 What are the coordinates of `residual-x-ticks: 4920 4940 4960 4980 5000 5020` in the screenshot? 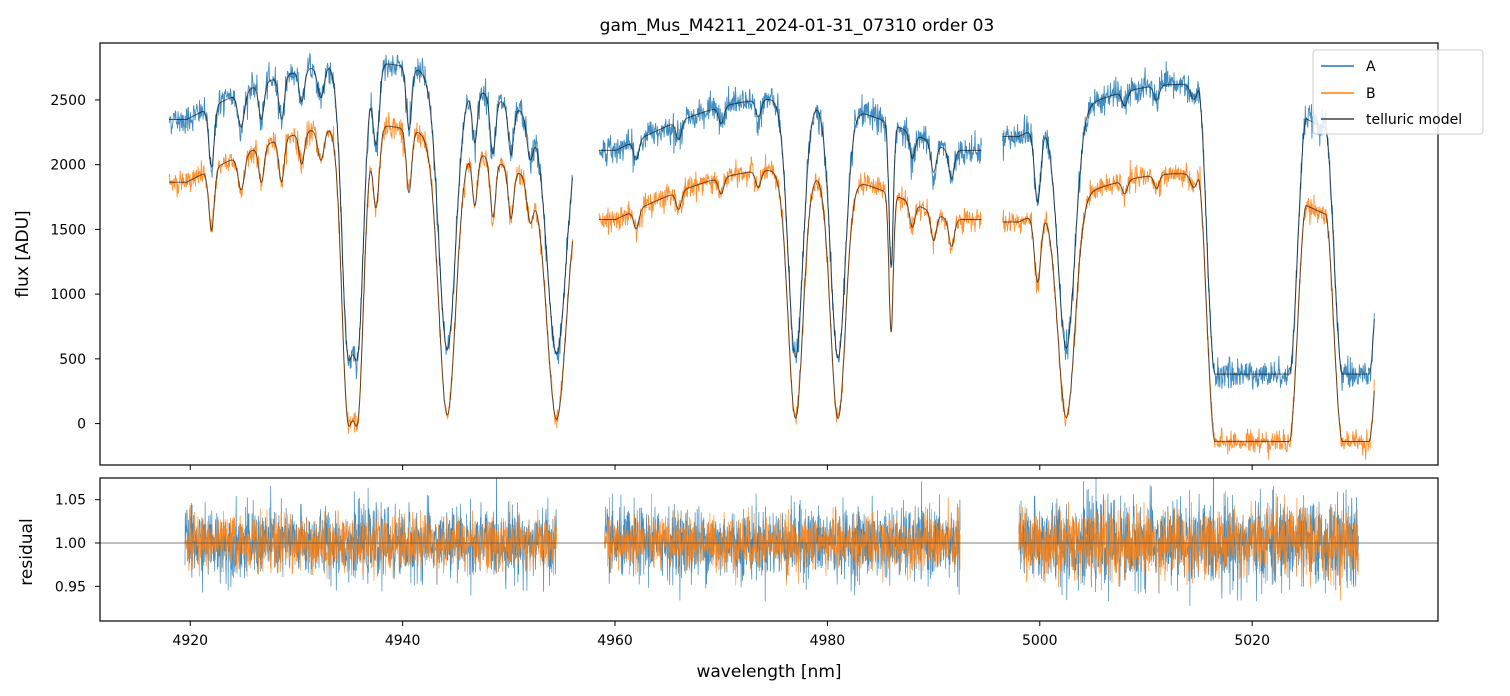 It's located at (721, 635).